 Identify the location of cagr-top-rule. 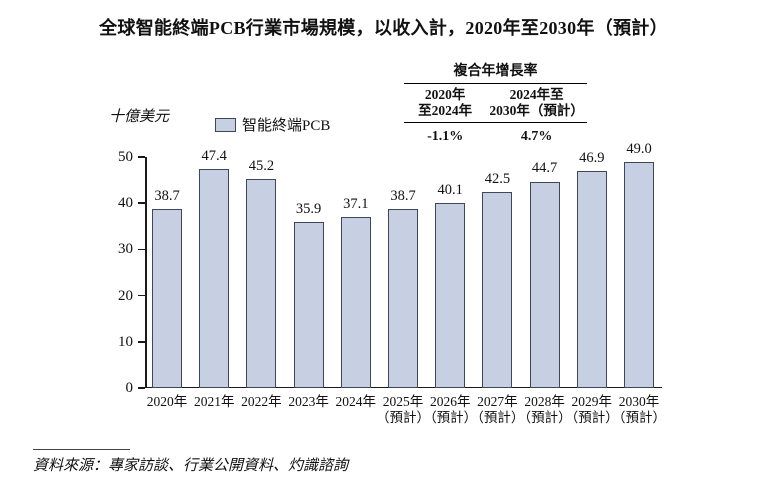
(495, 83).